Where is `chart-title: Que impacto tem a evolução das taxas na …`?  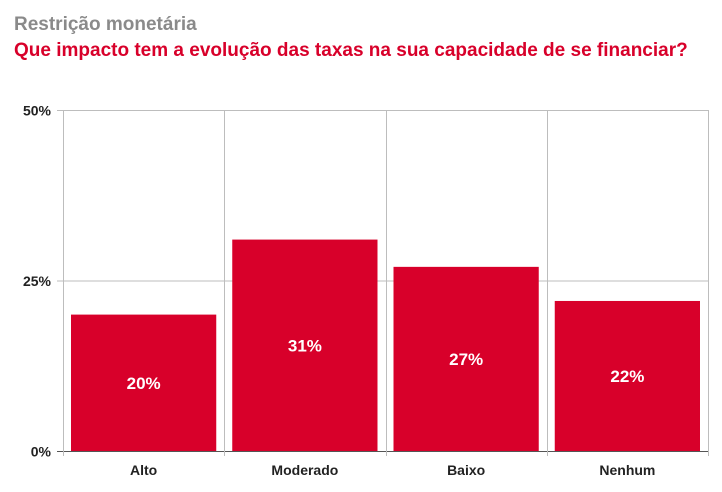 chart-title: Que impacto tem a evolução das taxas na … is located at coordinates (351, 50).